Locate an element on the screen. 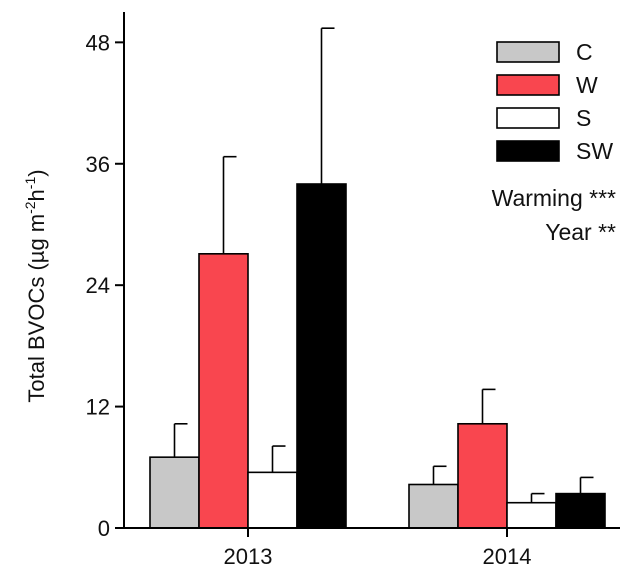 The height and width of the screenshot is (572, 628). y-axis-title: Total BVOCs (µg m-2h-1) is located at coordinates (35, 285).